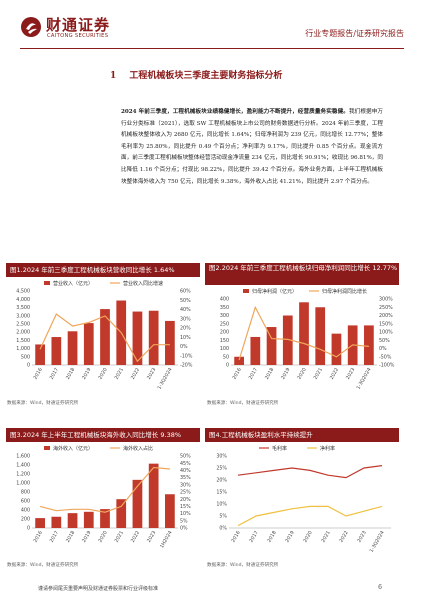  I want to click on y-tick-right: 45%, so click(185, 464).